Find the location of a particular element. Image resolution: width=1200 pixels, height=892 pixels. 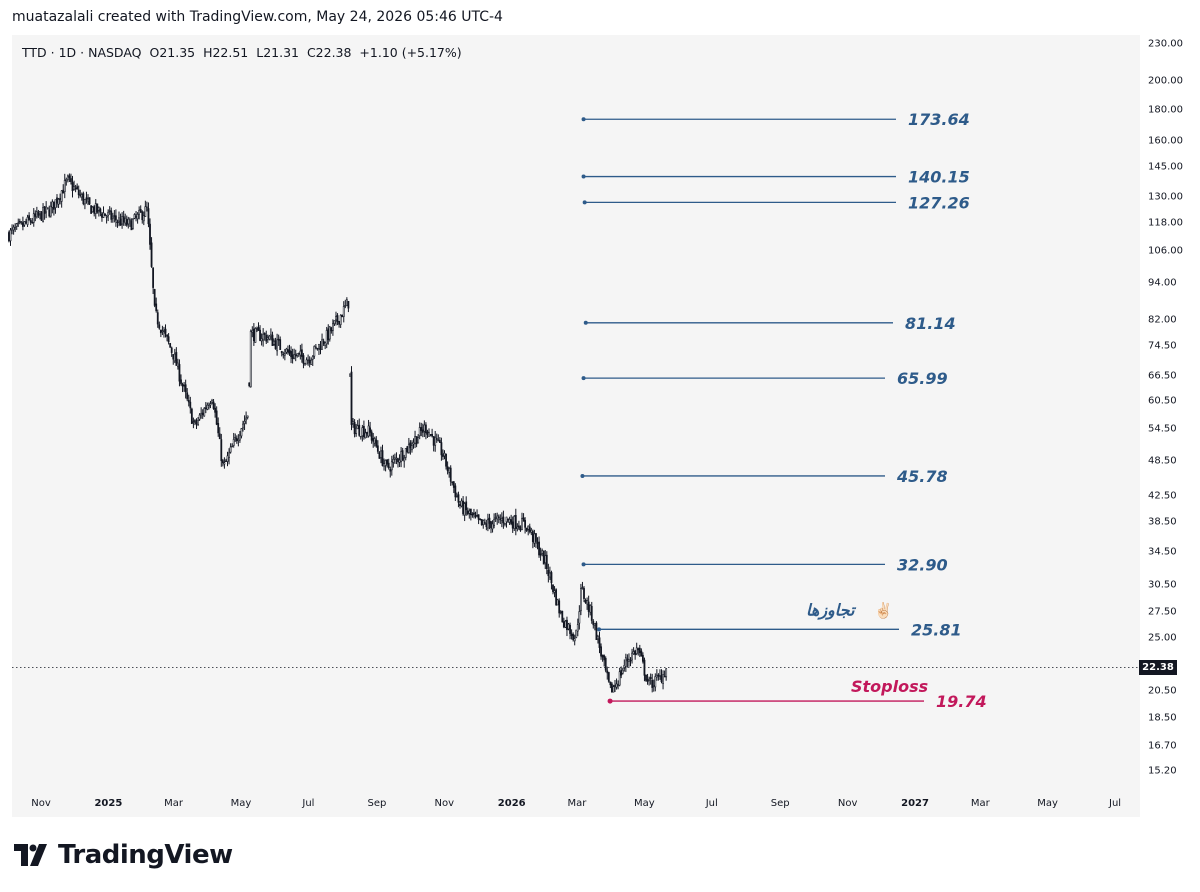

high-value: 22.51 is located at coordinates (230, 52).